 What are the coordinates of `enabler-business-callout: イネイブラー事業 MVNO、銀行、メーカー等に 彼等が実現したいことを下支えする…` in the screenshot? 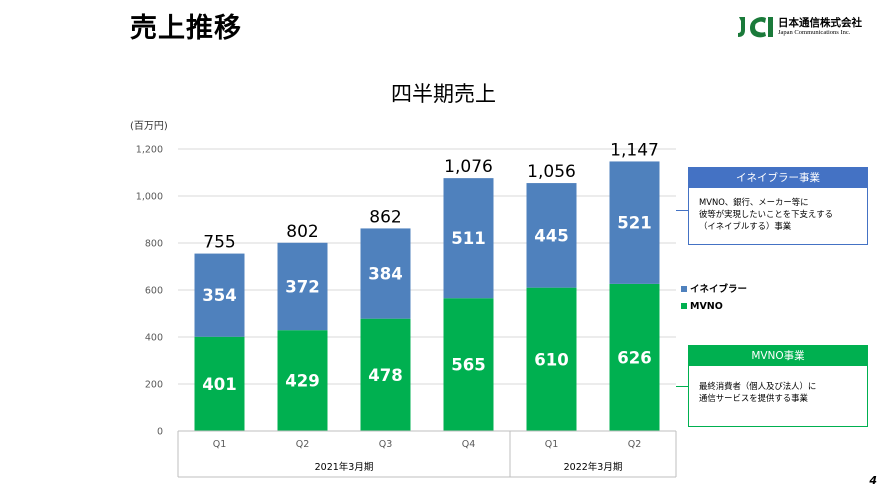 It's located at (778, 206).